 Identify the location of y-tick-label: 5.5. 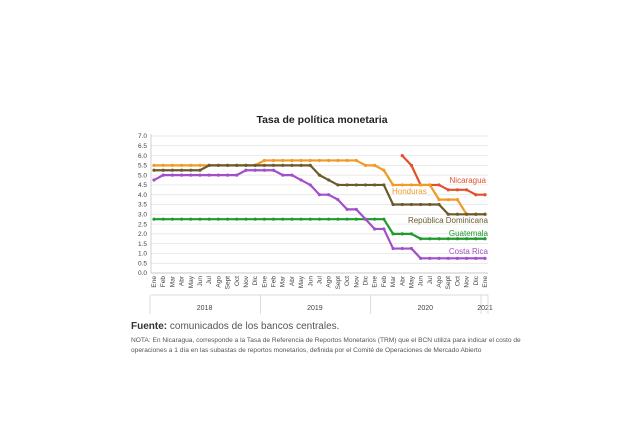
(142, 166).